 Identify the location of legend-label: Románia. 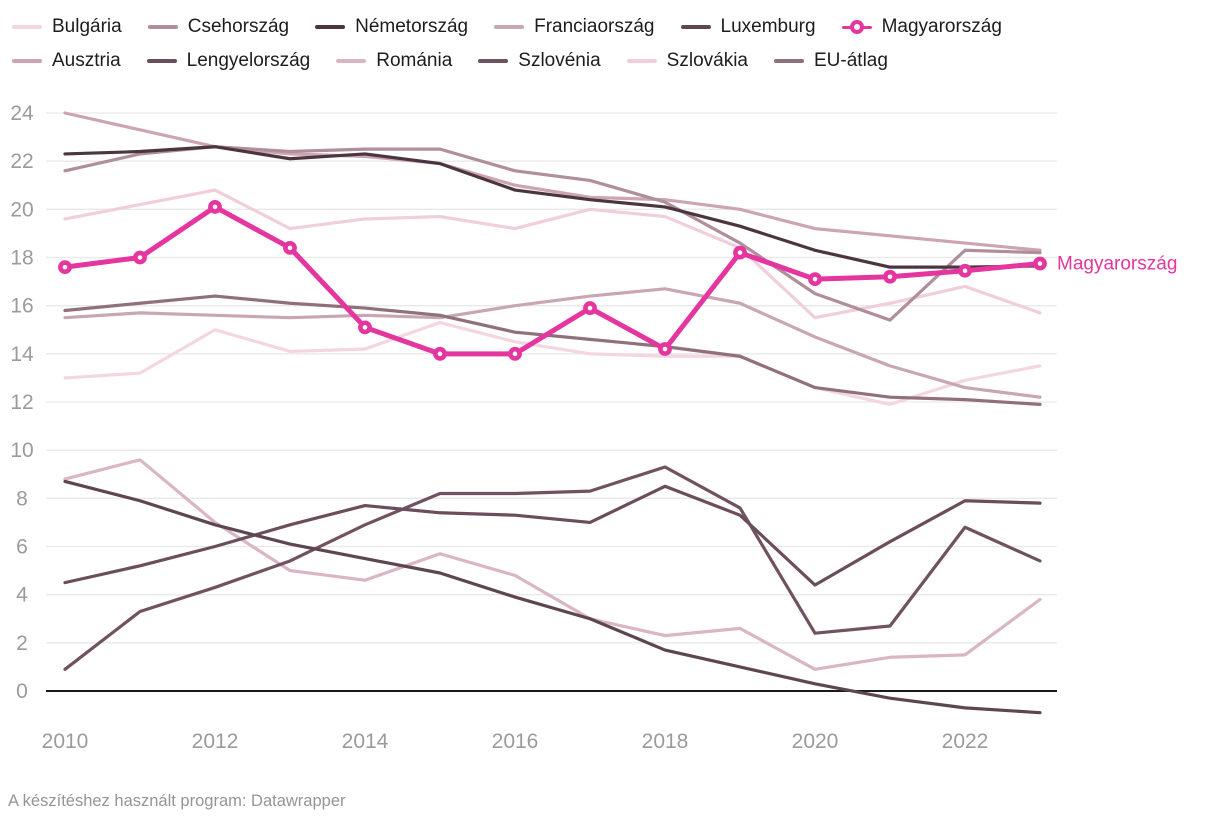
(414, 60).